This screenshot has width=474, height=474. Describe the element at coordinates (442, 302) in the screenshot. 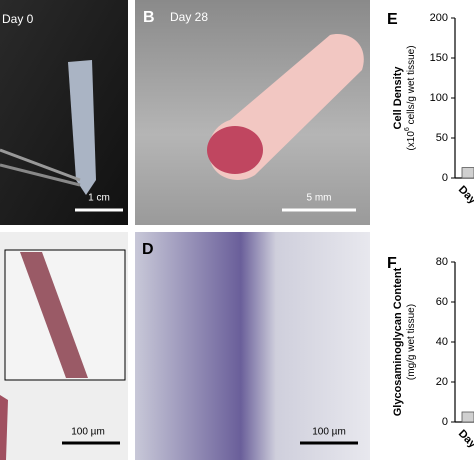

I see `y-tick-label: 60` at that location.